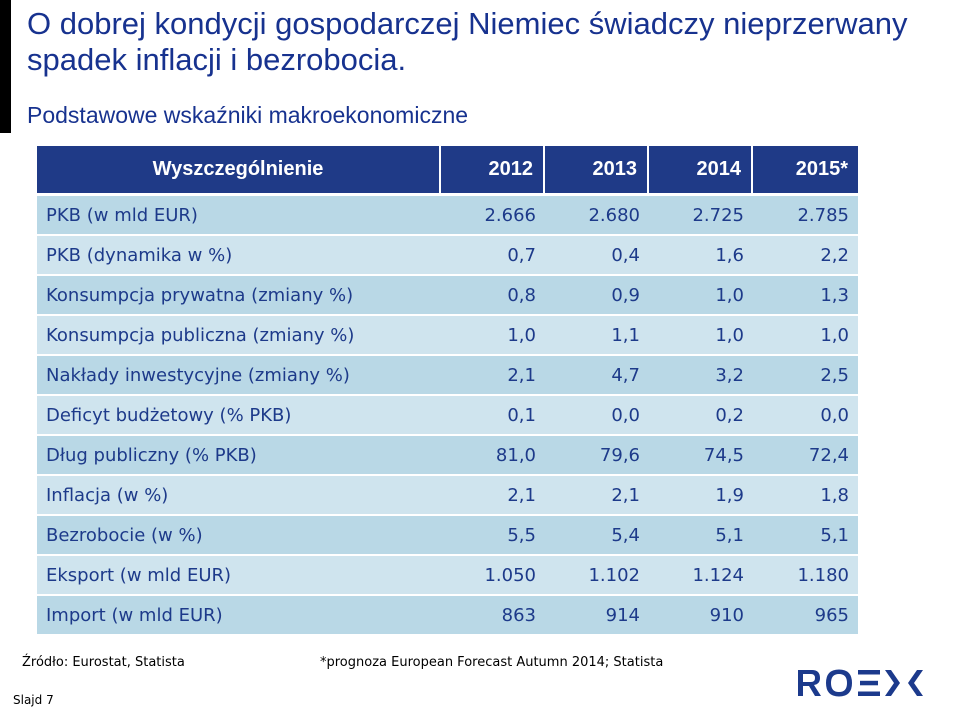 Image resolution: width=960 pixels, height=709 pixels. I want to click on cell-value: 5,5, so click(493, 536).